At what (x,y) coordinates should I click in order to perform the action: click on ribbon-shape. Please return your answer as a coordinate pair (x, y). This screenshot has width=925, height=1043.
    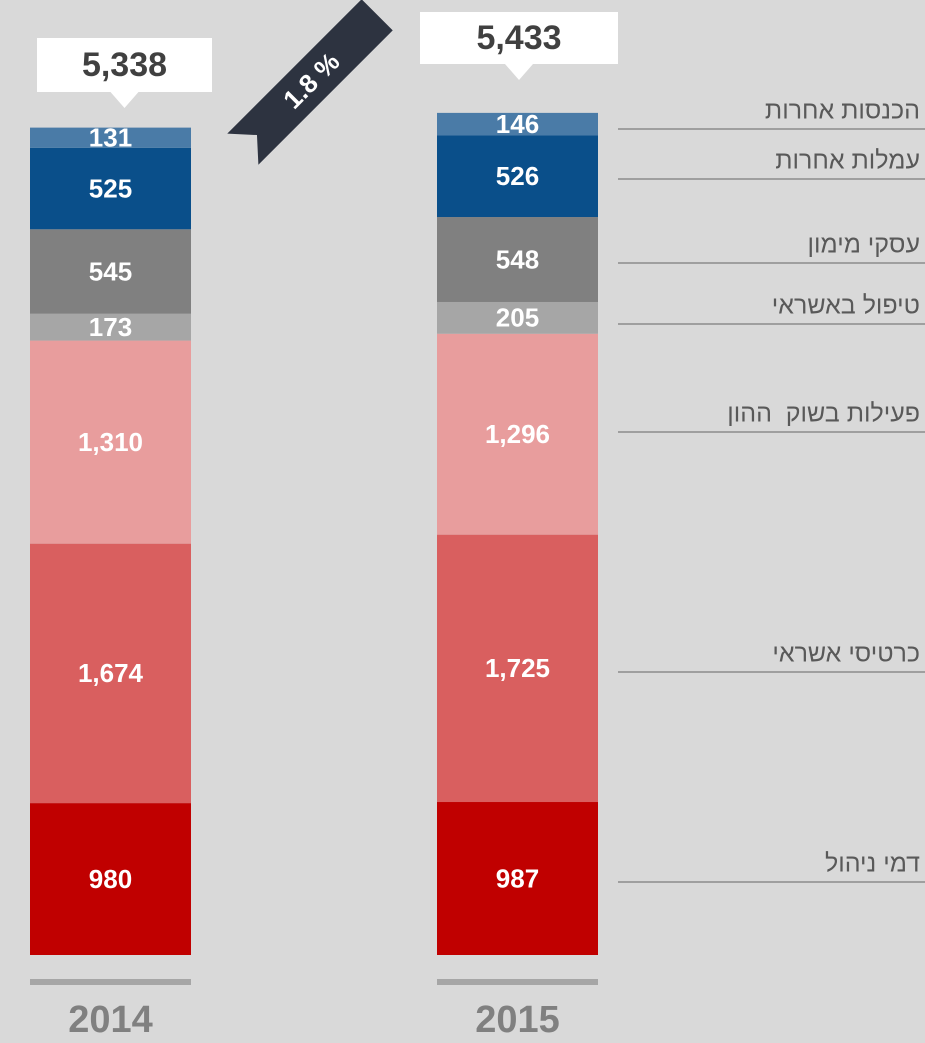
    Looking at the image, I should click on (310, 82).